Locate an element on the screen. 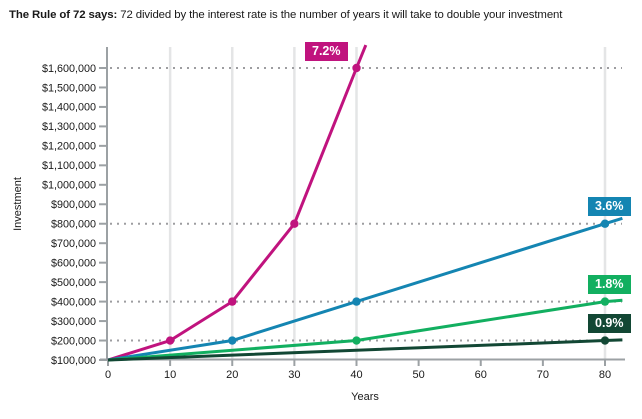  x-tick-label: 10 is located at coordinates (170, 375).